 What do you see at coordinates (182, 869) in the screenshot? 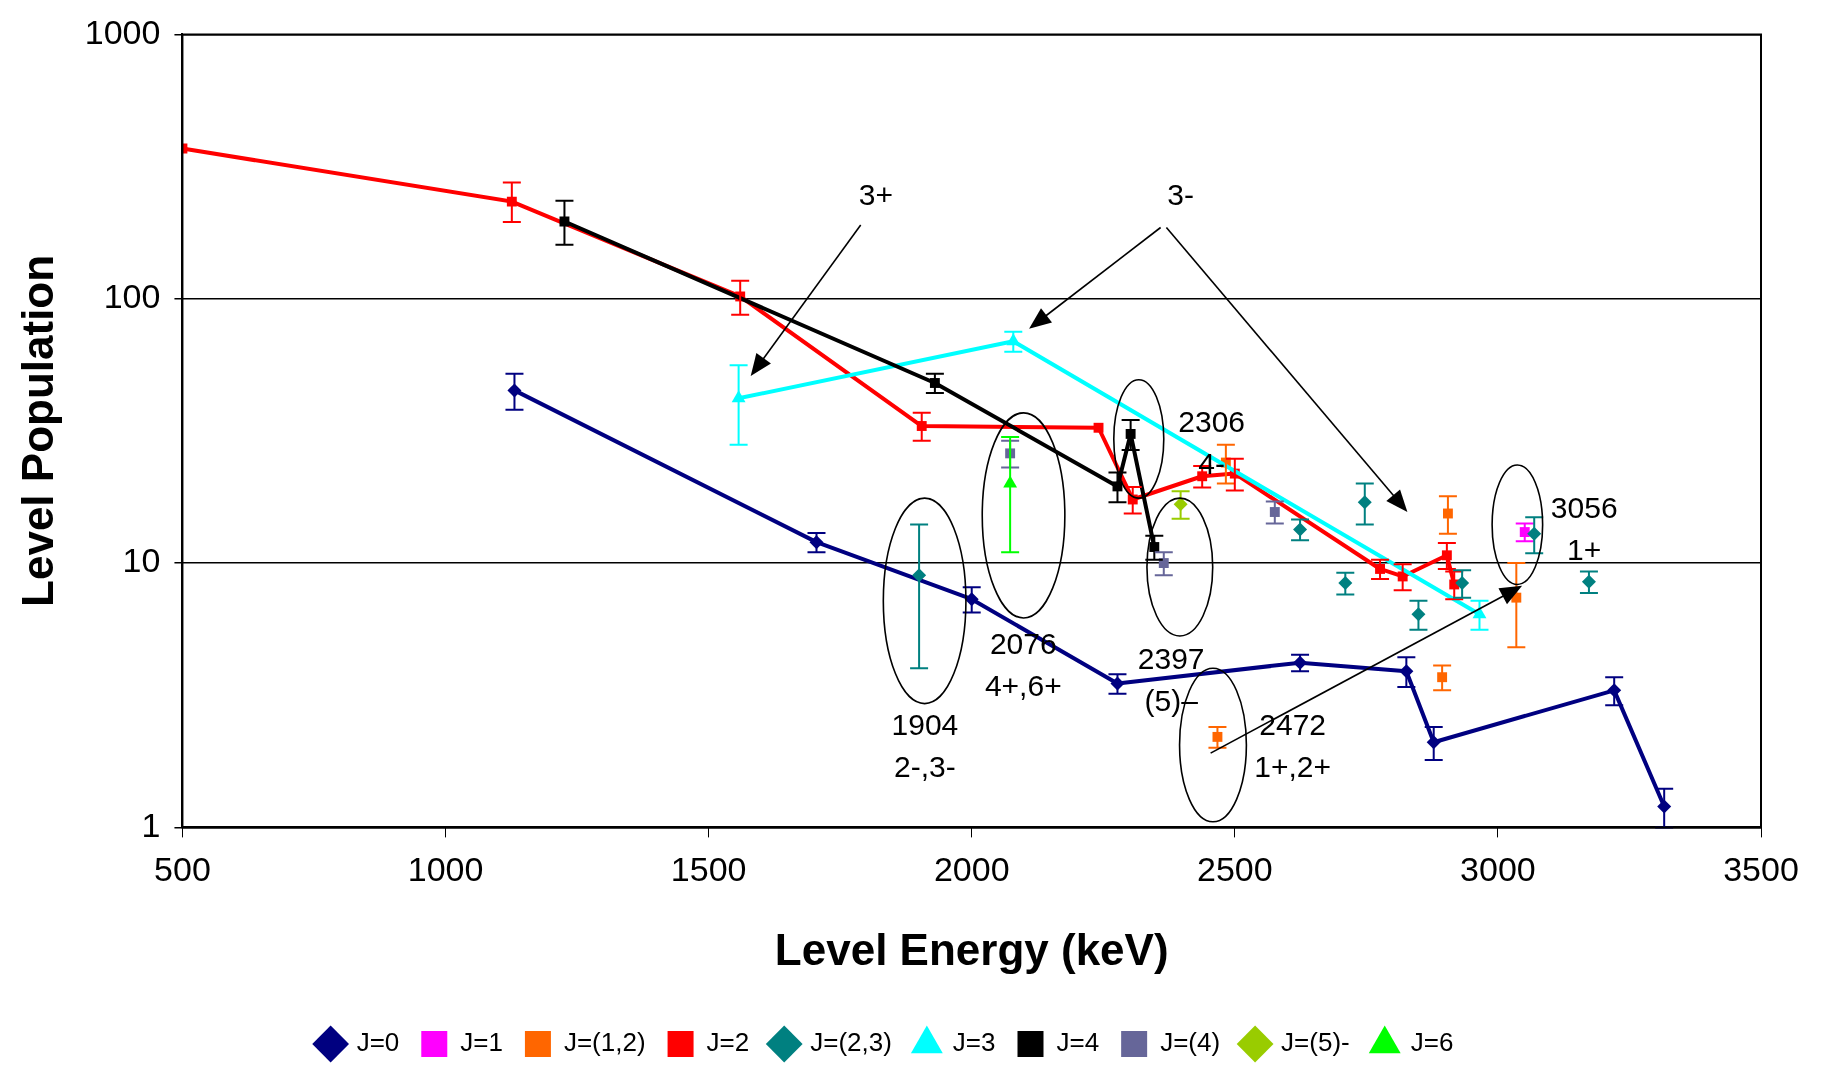
I see `x-tick-label: 500` at bounding box center [182, 869].